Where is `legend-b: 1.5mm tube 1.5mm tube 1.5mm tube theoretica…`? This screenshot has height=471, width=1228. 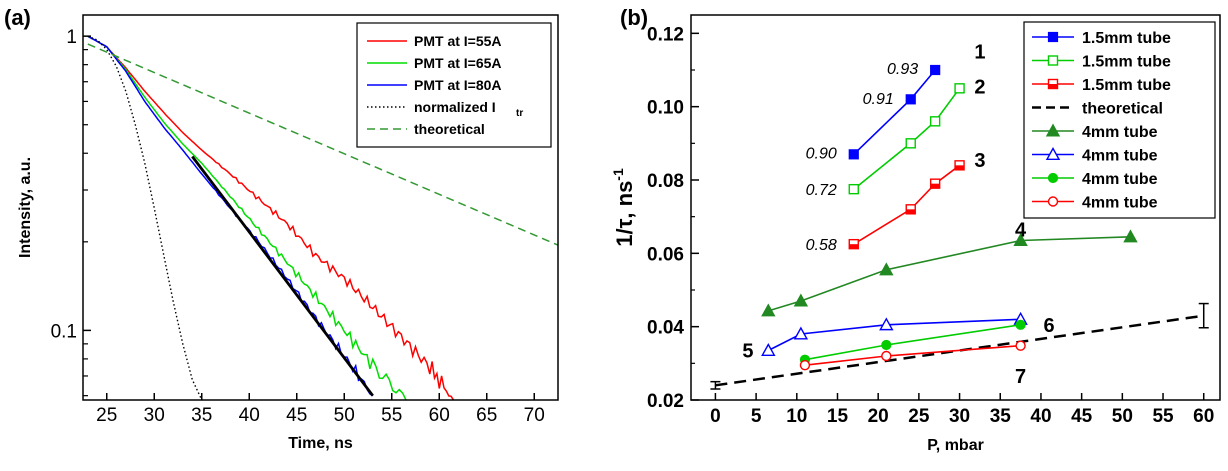 legend-b: 1.5mm tube 1.5mm tube 1.5mm tube theoretica… is located at coordinates (1119, 120).